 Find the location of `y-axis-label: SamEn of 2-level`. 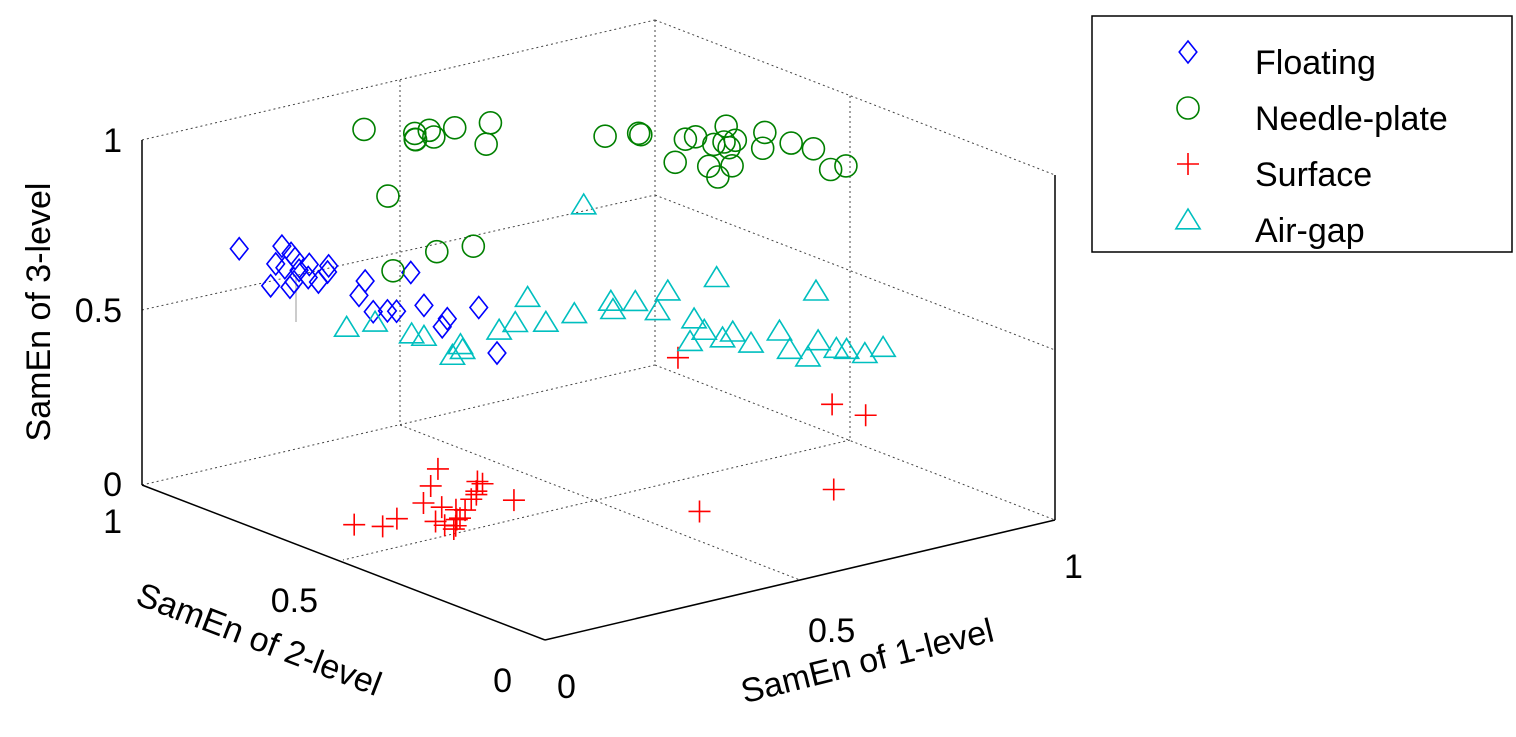

y-axis-label: SamEn of 2-level is located at coordinates (258, 640).